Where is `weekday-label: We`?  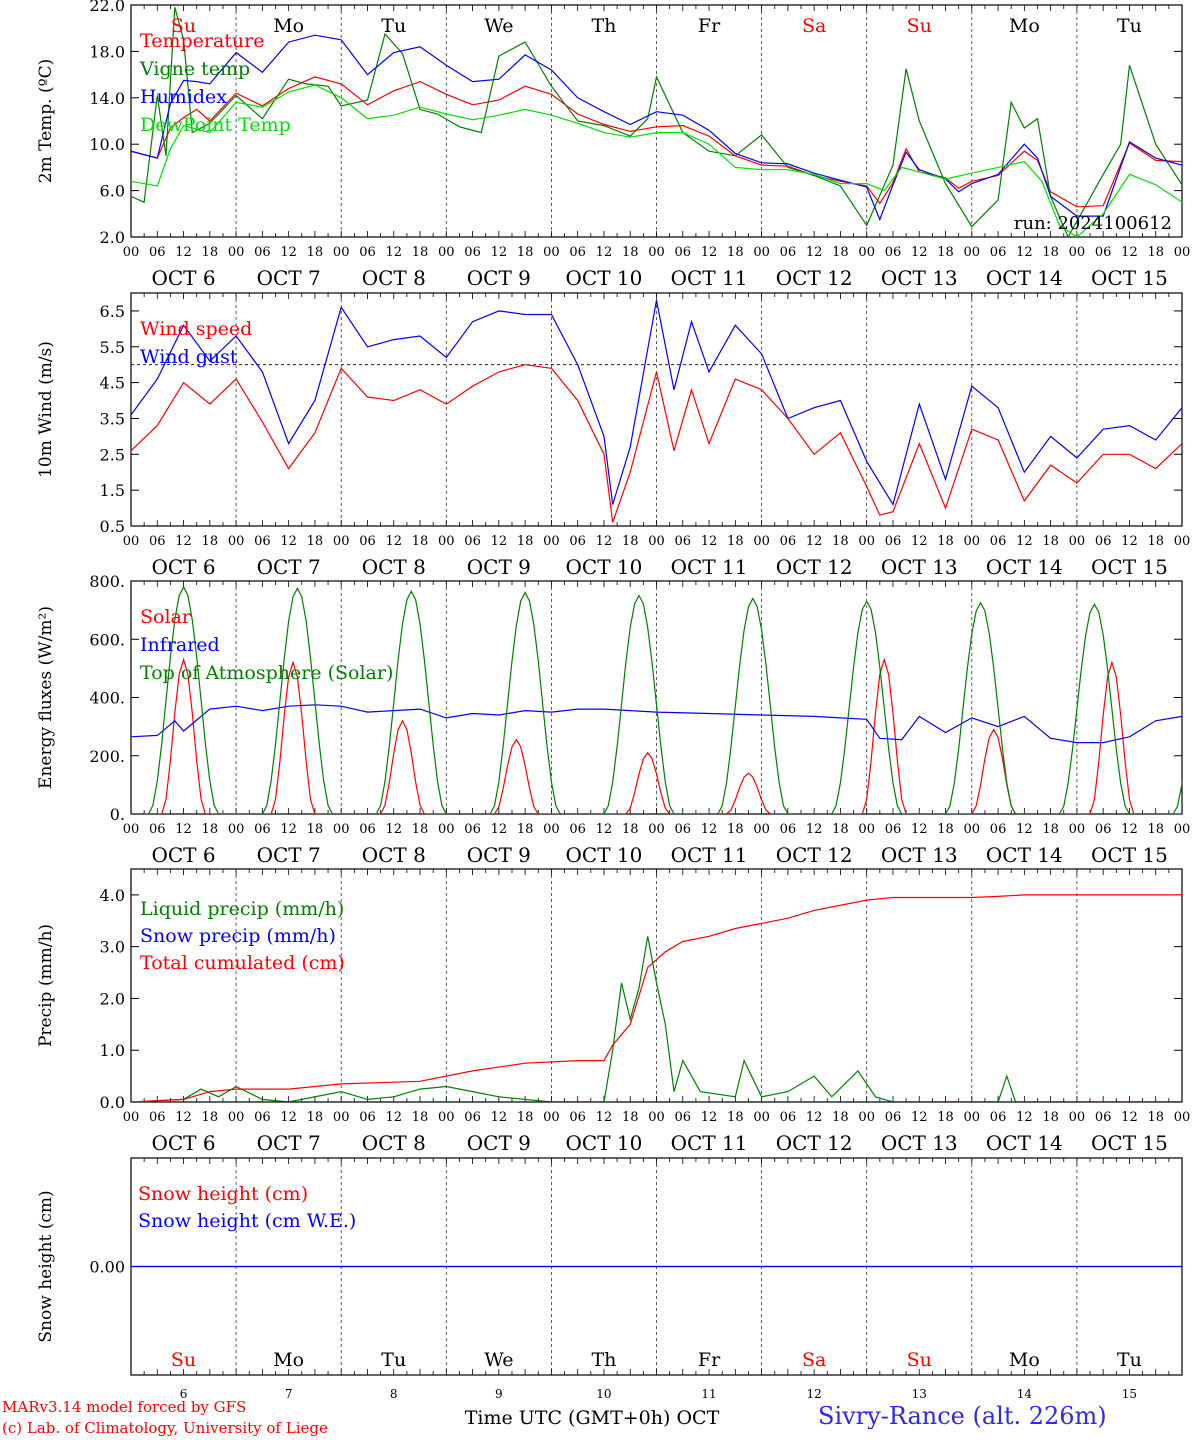
weekday-label: We is located at coordinates (498, 26).